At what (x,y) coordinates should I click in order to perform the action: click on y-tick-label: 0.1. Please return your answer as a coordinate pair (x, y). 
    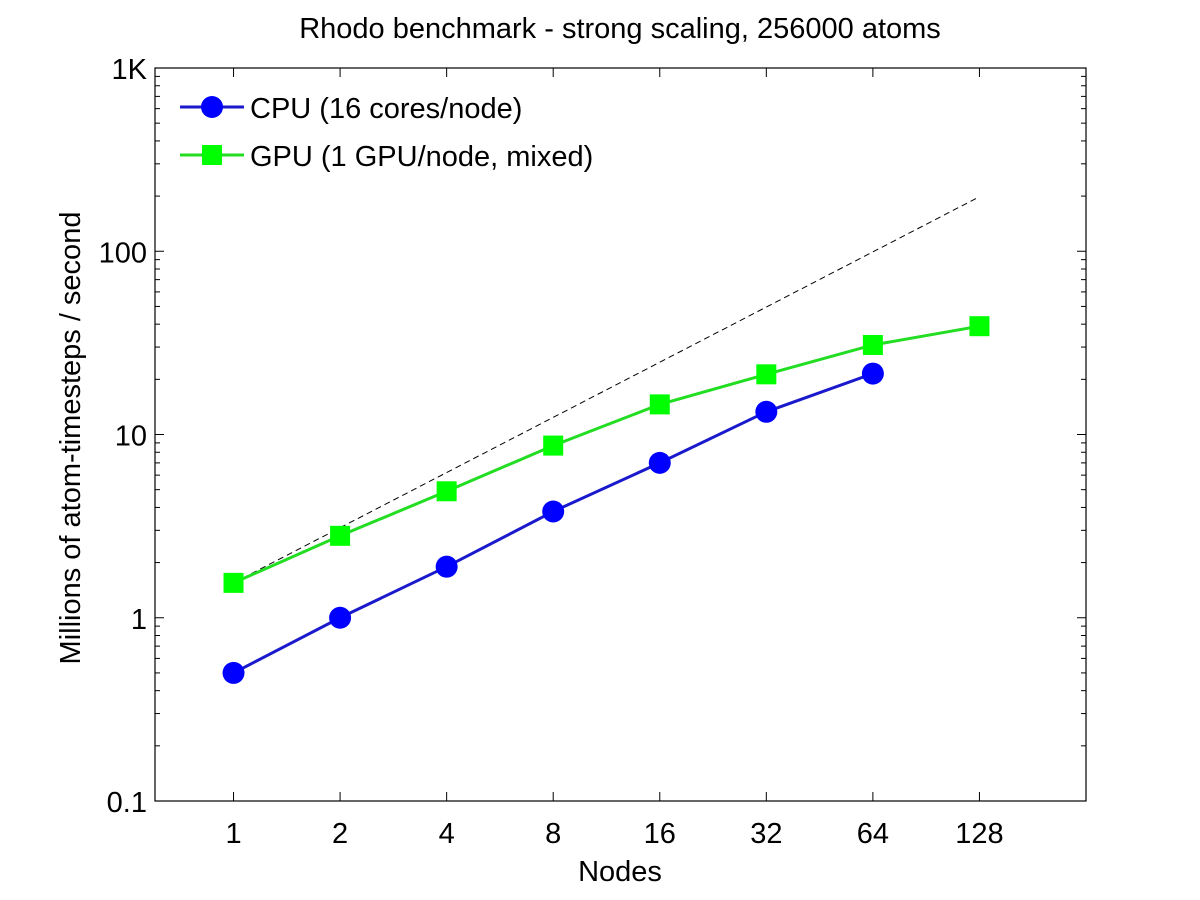
    Looking at the image, I should click on (127, 803).